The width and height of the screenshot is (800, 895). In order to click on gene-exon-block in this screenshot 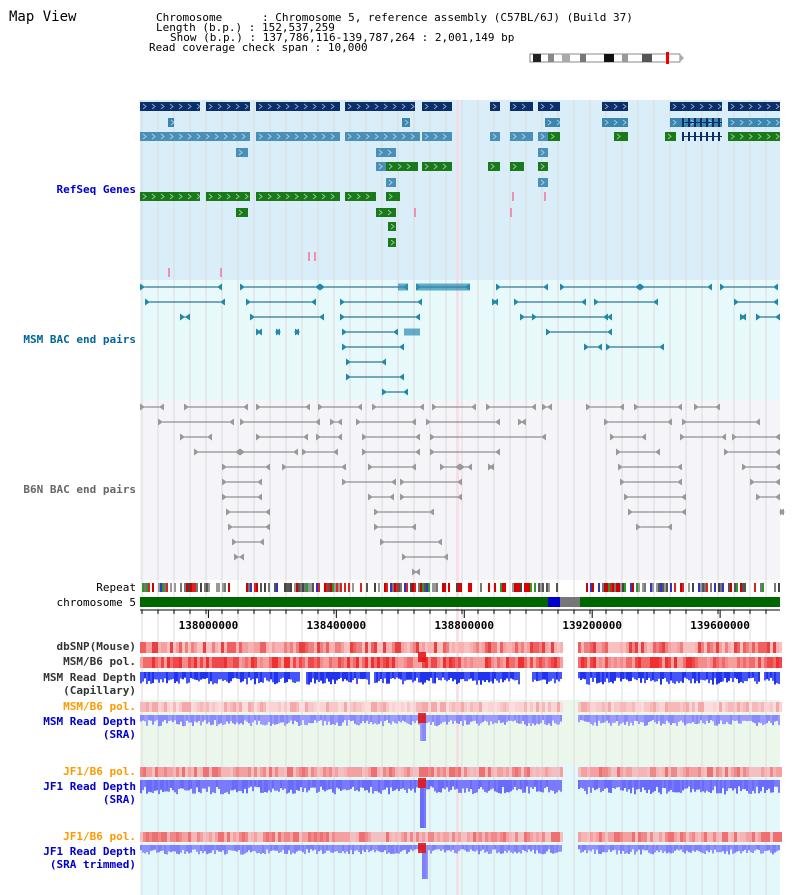, I will do `click(228, 106)`.